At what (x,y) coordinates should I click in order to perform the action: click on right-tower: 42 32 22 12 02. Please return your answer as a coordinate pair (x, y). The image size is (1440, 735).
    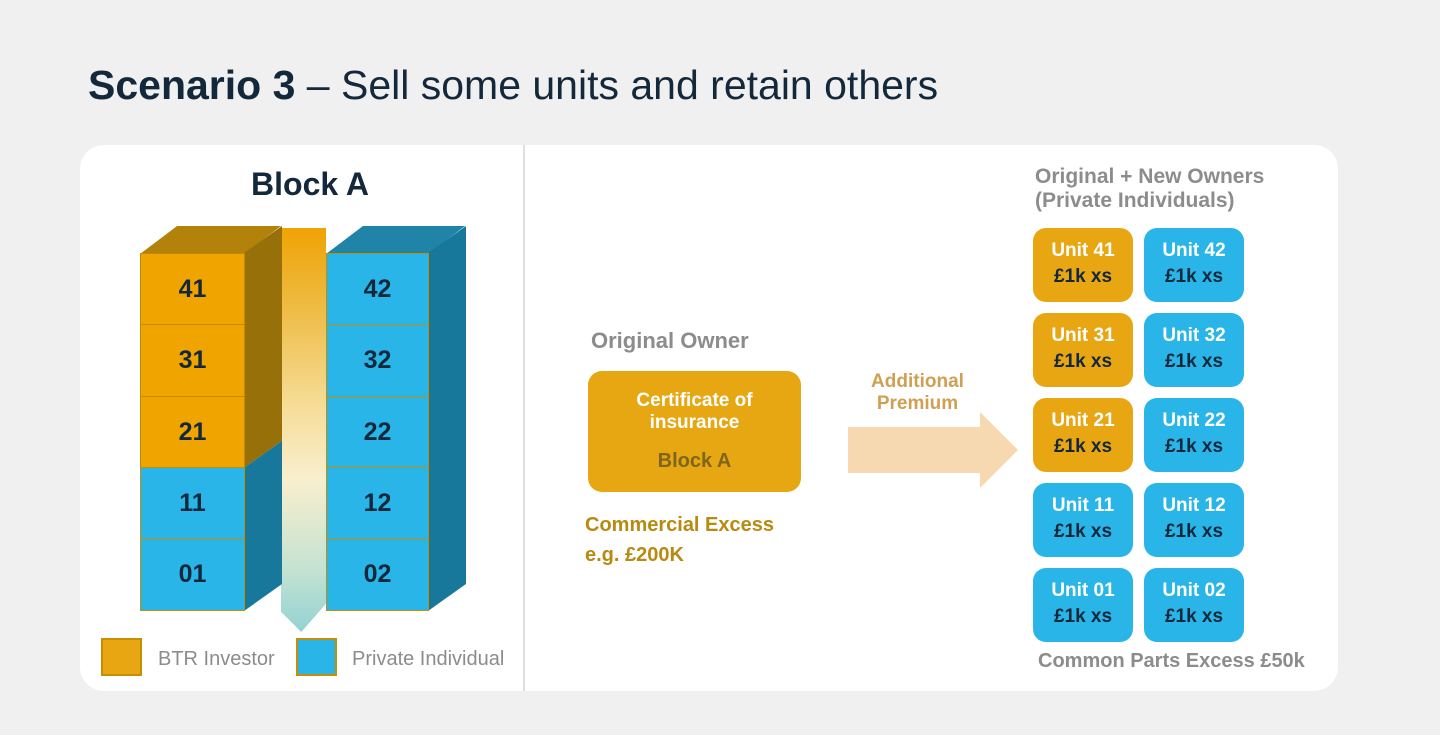
    Looking at the image, I should click on (377, 432).